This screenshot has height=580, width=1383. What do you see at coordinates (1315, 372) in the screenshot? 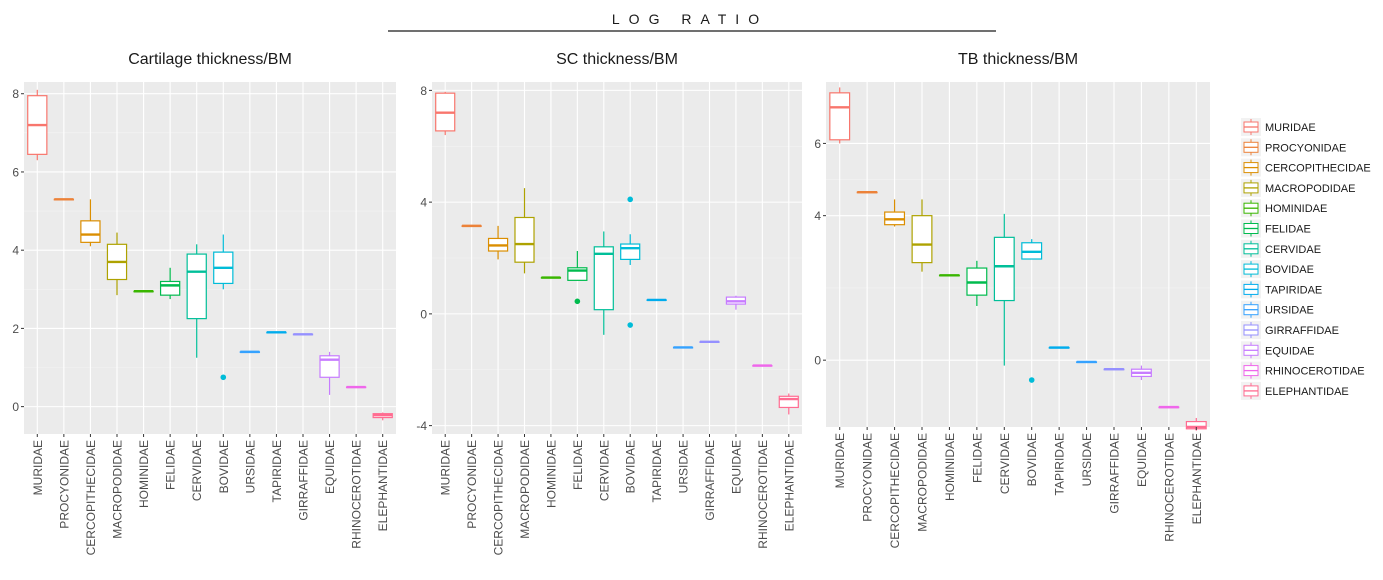
I see `legend-label: RHINOCEROTIDAE` at bounding box center [1315, 372].